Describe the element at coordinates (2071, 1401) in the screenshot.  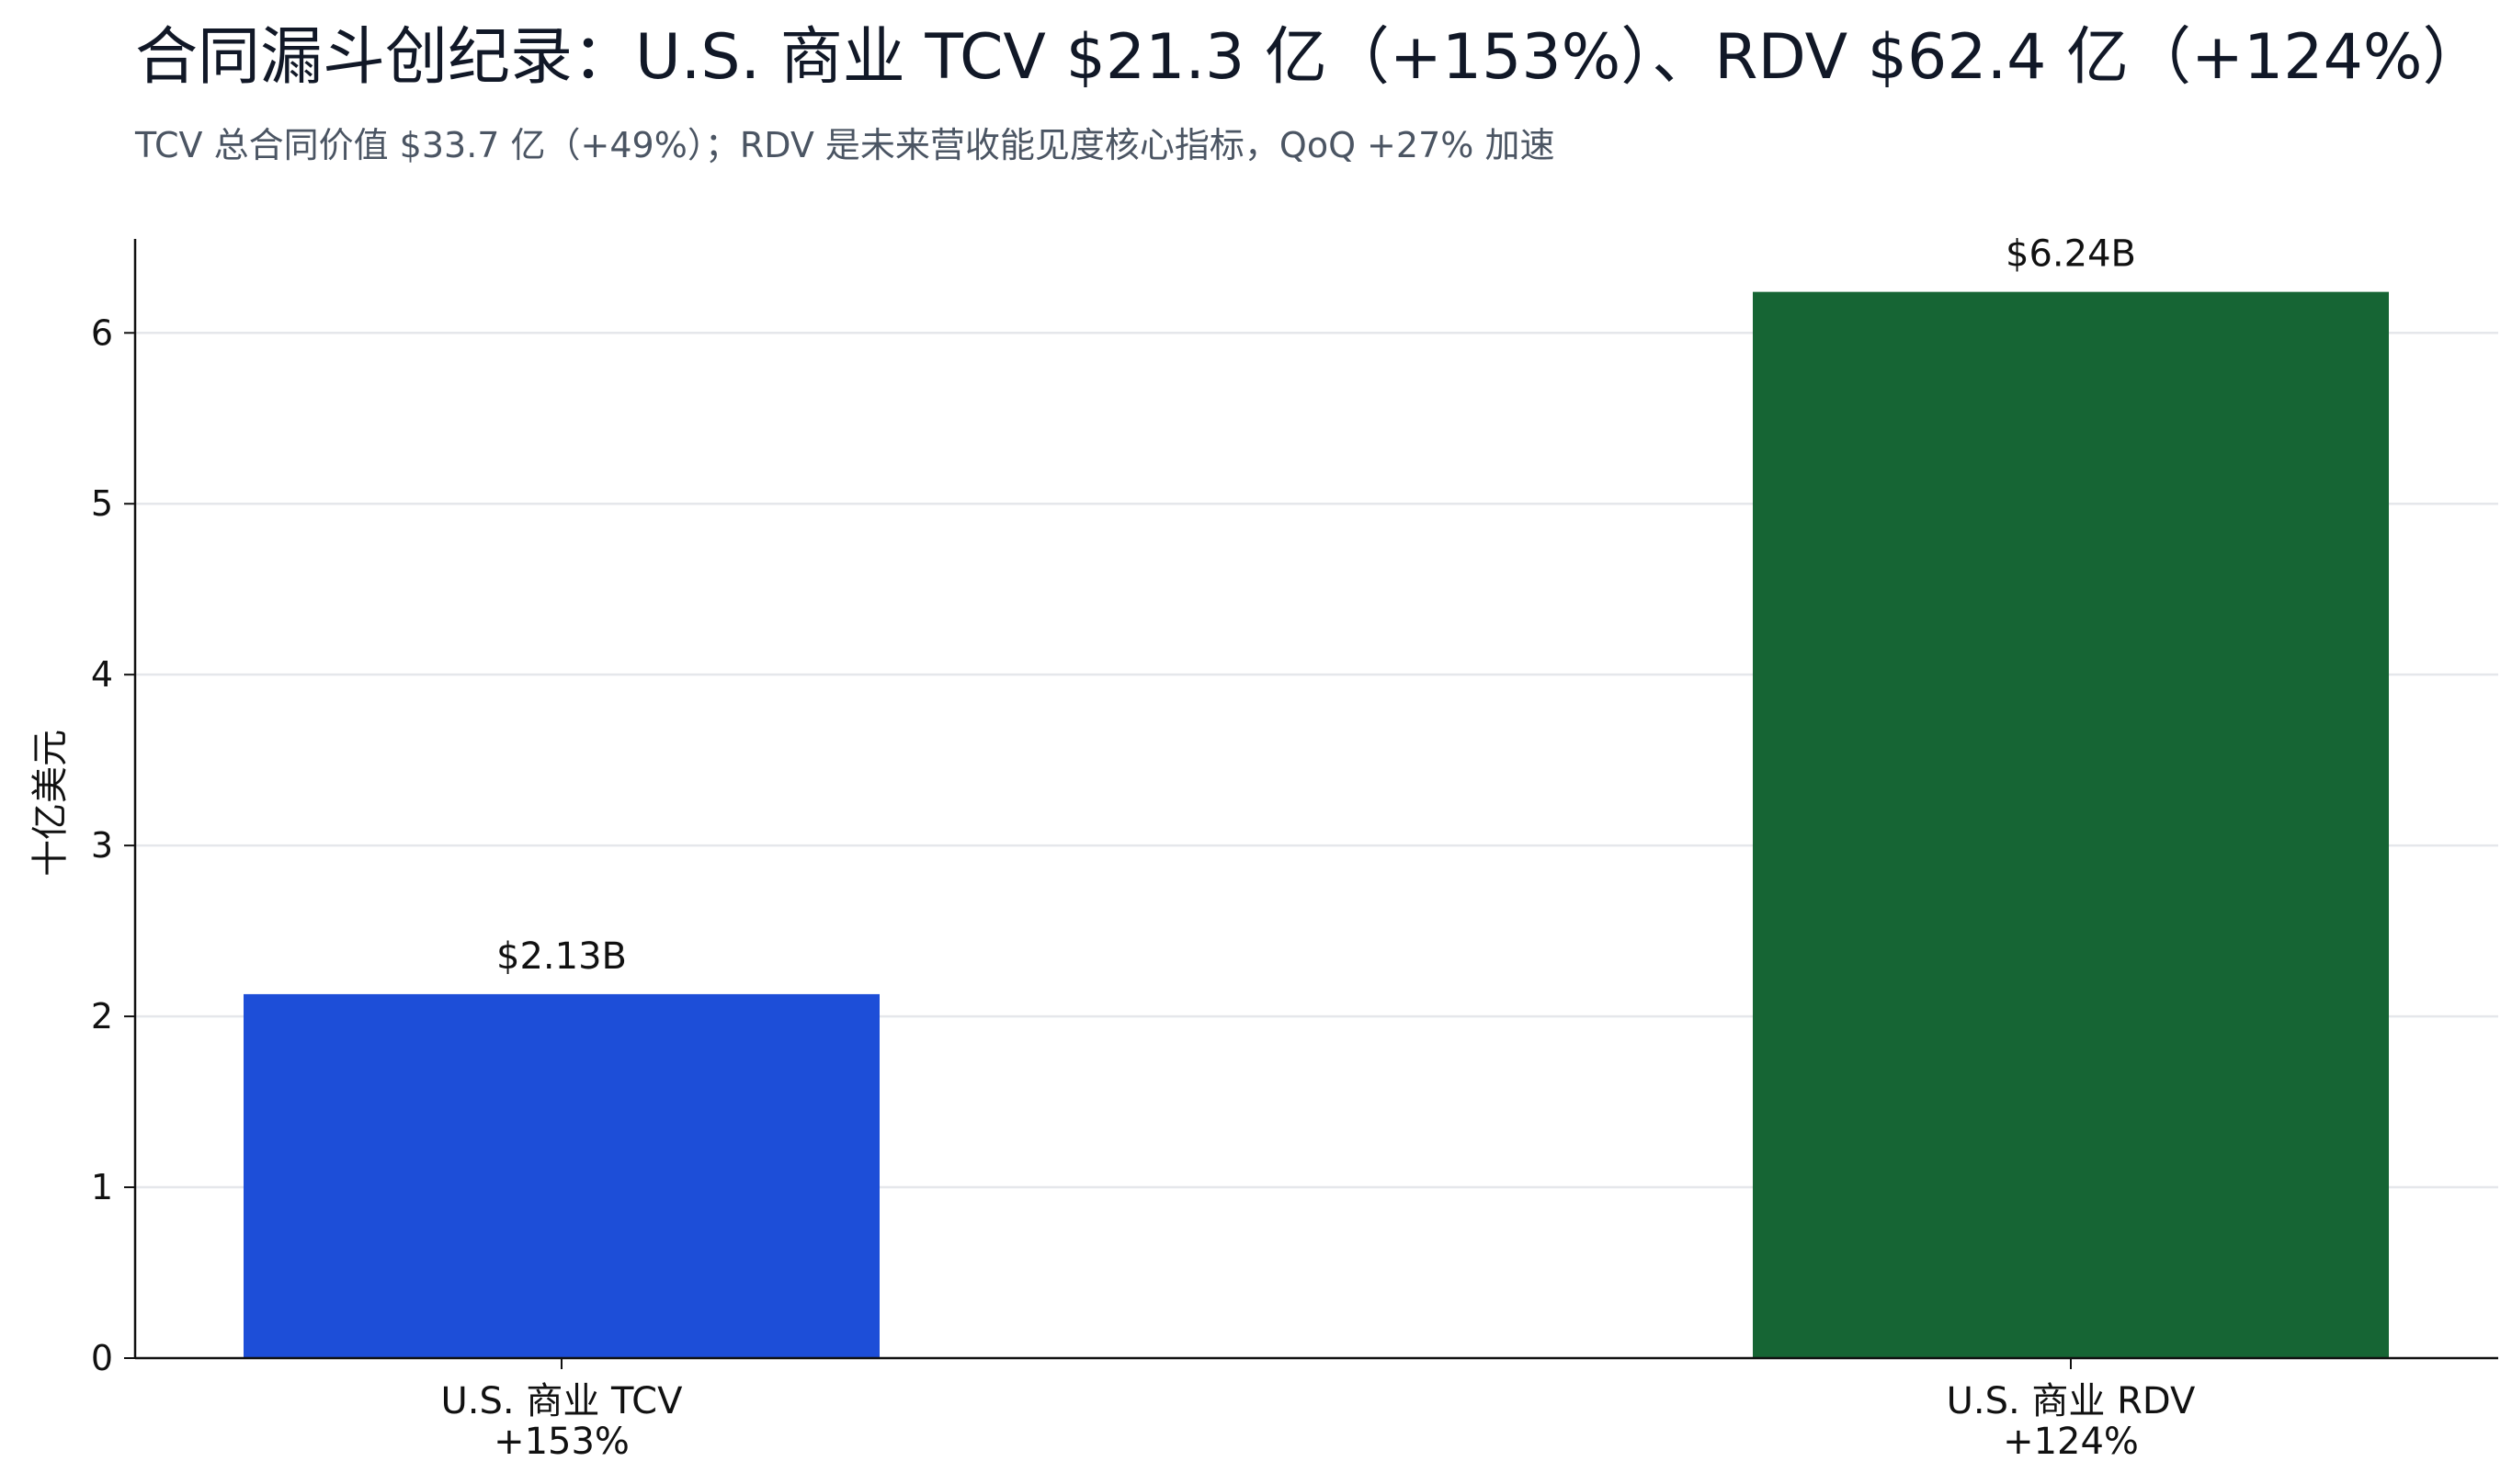
I see `x-tick-label: U.S. 商业 RDV` at that location.